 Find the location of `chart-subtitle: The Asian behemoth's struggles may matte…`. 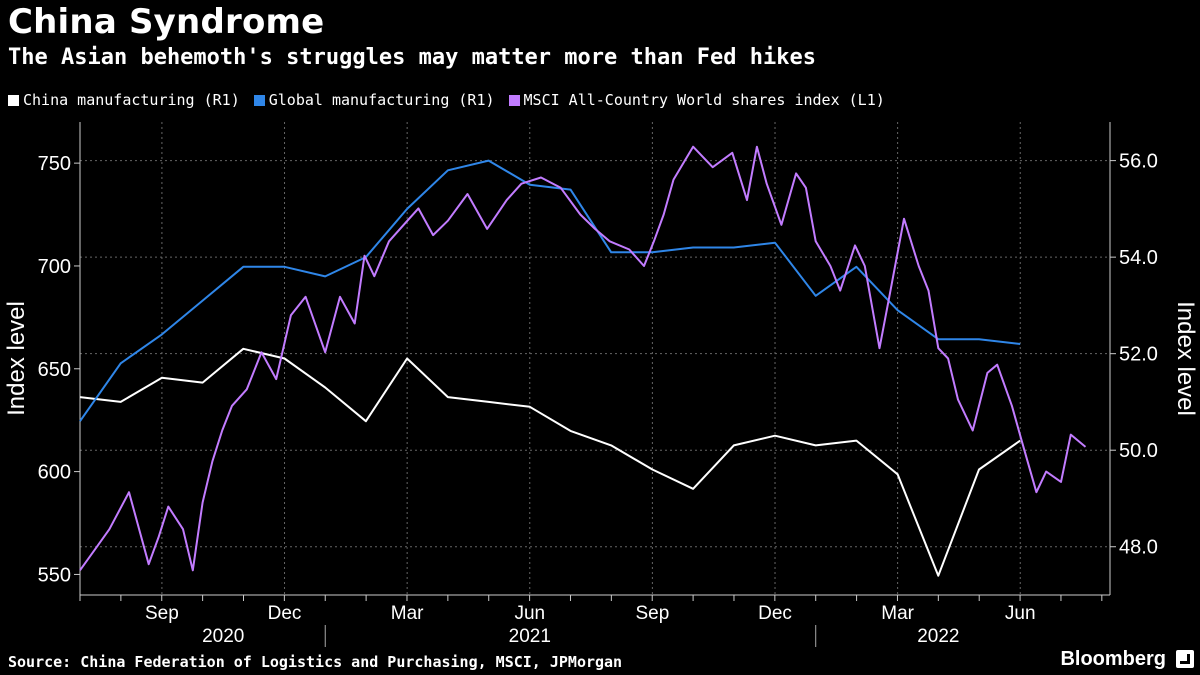

chart-subtitle: The Asian behemoth's struggles may matte… is located at coordinates (412, 57).